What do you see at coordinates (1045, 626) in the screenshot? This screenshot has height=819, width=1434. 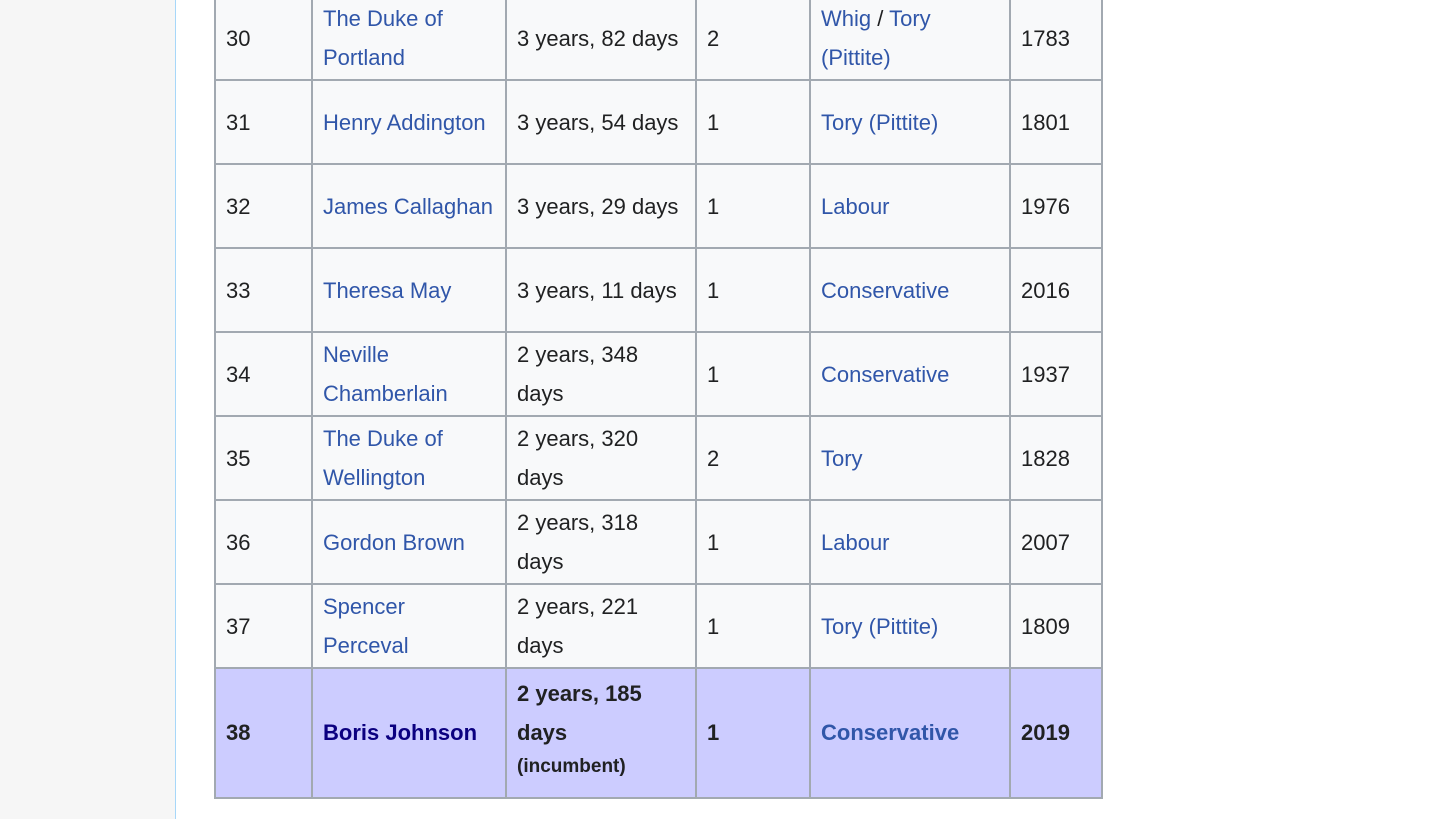 I see `year: 1809` at bounding box center [1045, 626].